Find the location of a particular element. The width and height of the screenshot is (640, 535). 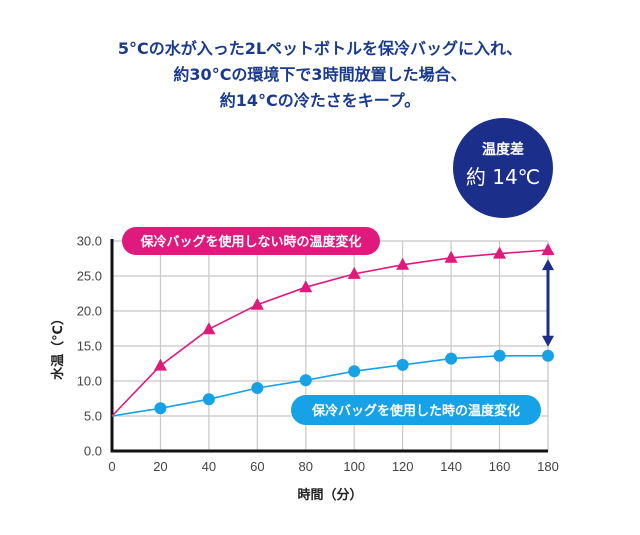

arrow-head-up is located at coordinates (548, 265).